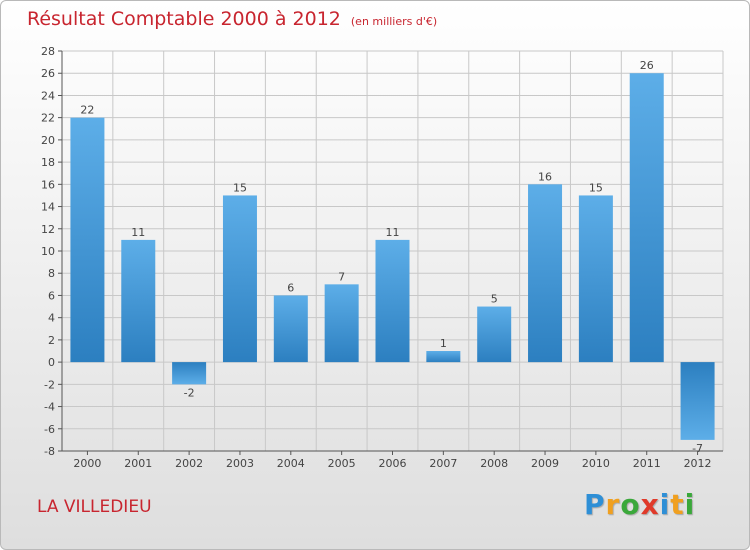 The width and height of the screenshot is (750, 550). Describe the element at coordinates (49, 429) in the screenshot. I see `y-tick-label: -6` at that location.